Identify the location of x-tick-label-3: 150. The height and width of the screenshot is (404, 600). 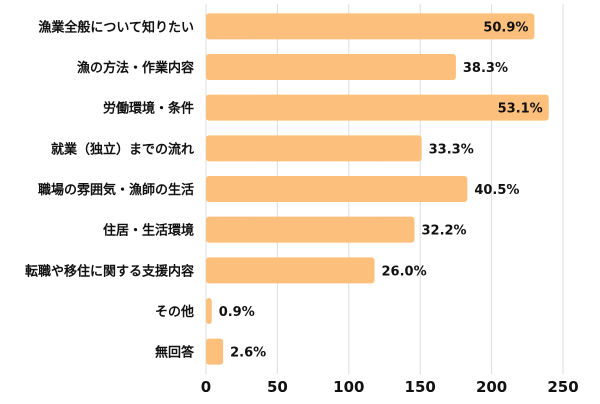
(420, 387).